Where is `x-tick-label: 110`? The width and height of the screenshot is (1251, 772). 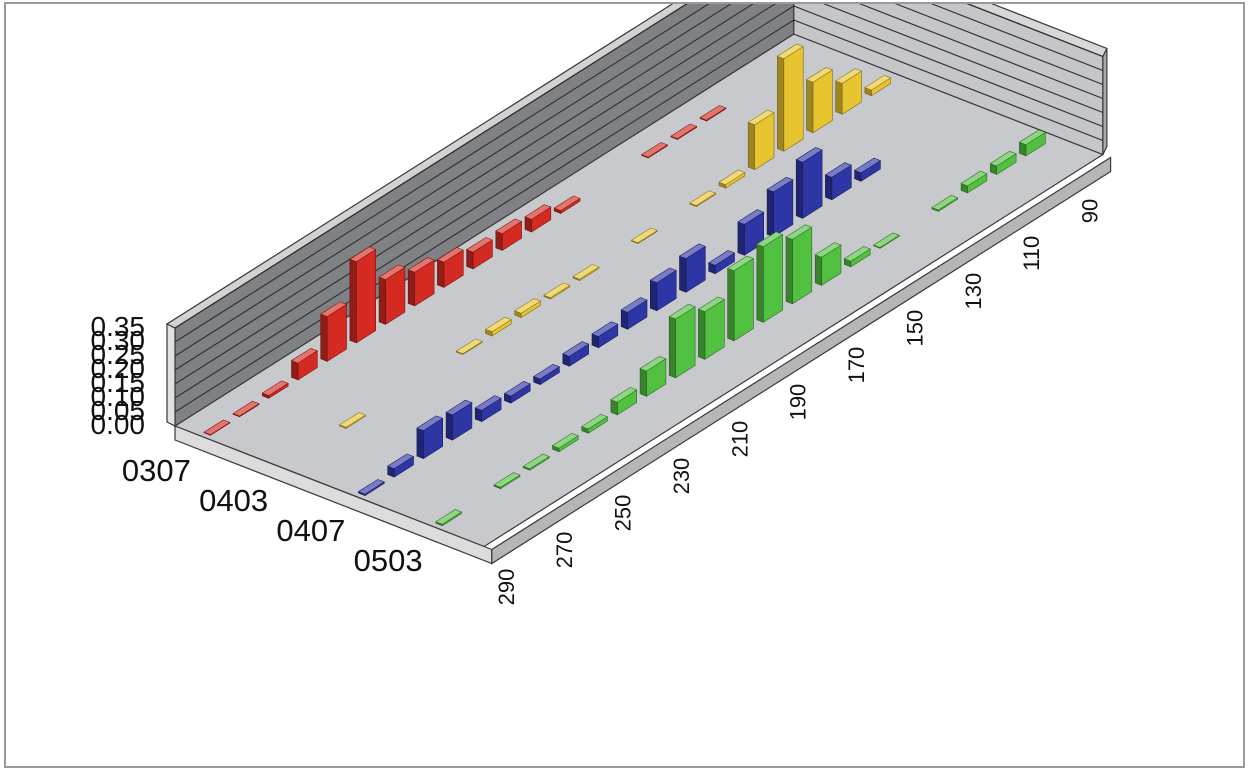
x-tick-label: 110 is located at coordinates (1031, 253).